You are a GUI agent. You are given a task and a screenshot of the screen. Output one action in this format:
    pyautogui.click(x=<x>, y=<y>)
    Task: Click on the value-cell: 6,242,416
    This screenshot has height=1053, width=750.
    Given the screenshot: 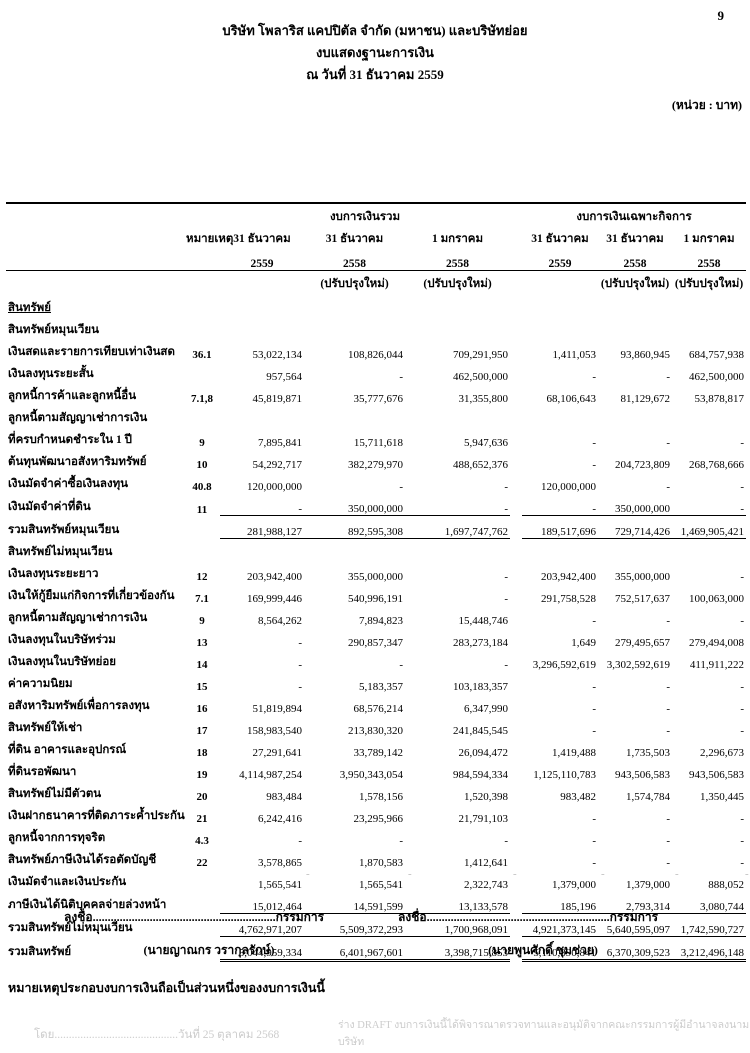 What is the action you would take?
    pyautogui.click(x=280, y=819)
    